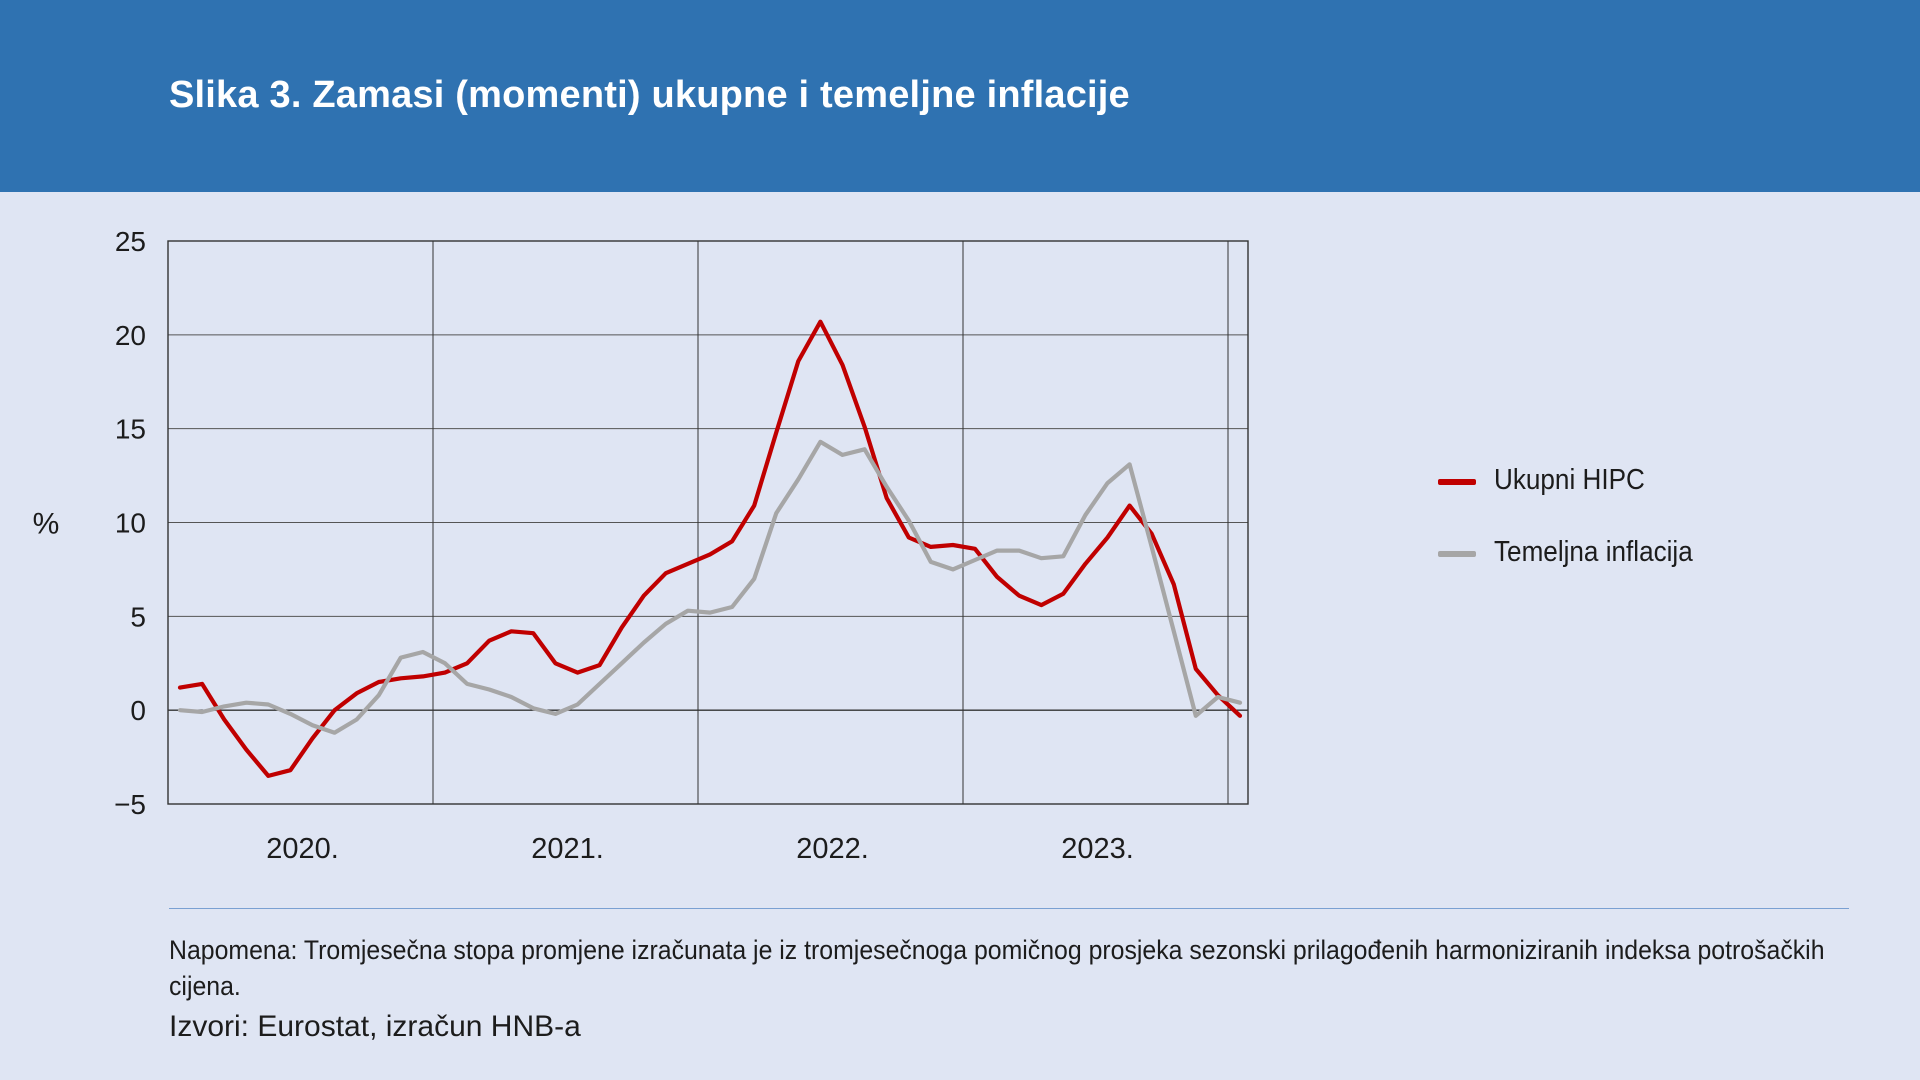  What do you see at coordinates (130, 429) in the screenshot?
I see `y-tick-label: 15` at bounding box center [130, 429].